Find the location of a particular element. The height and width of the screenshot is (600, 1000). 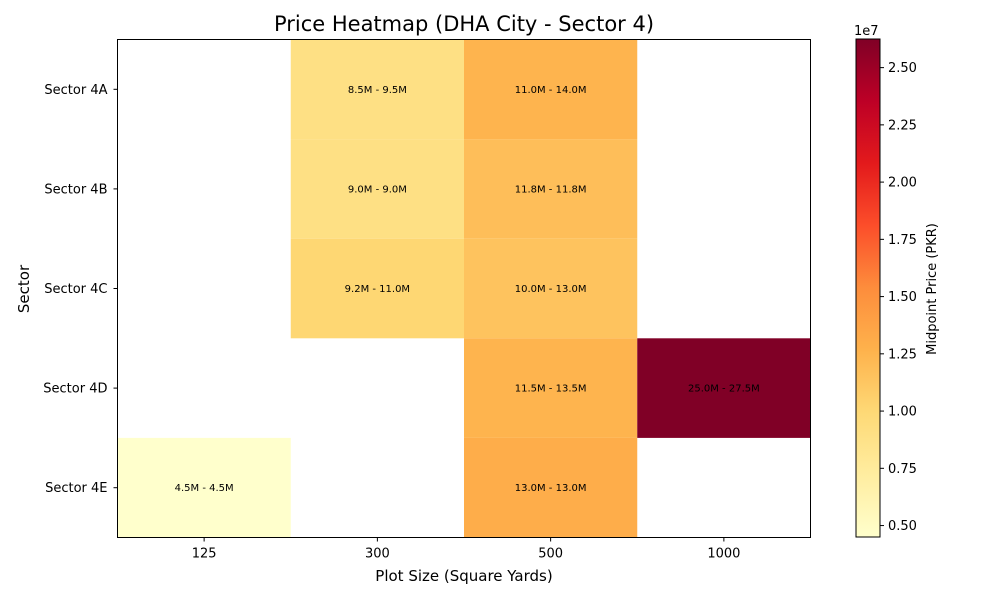

cell-label: 11.8M - 11.8M is located at coordinates (551, 189).